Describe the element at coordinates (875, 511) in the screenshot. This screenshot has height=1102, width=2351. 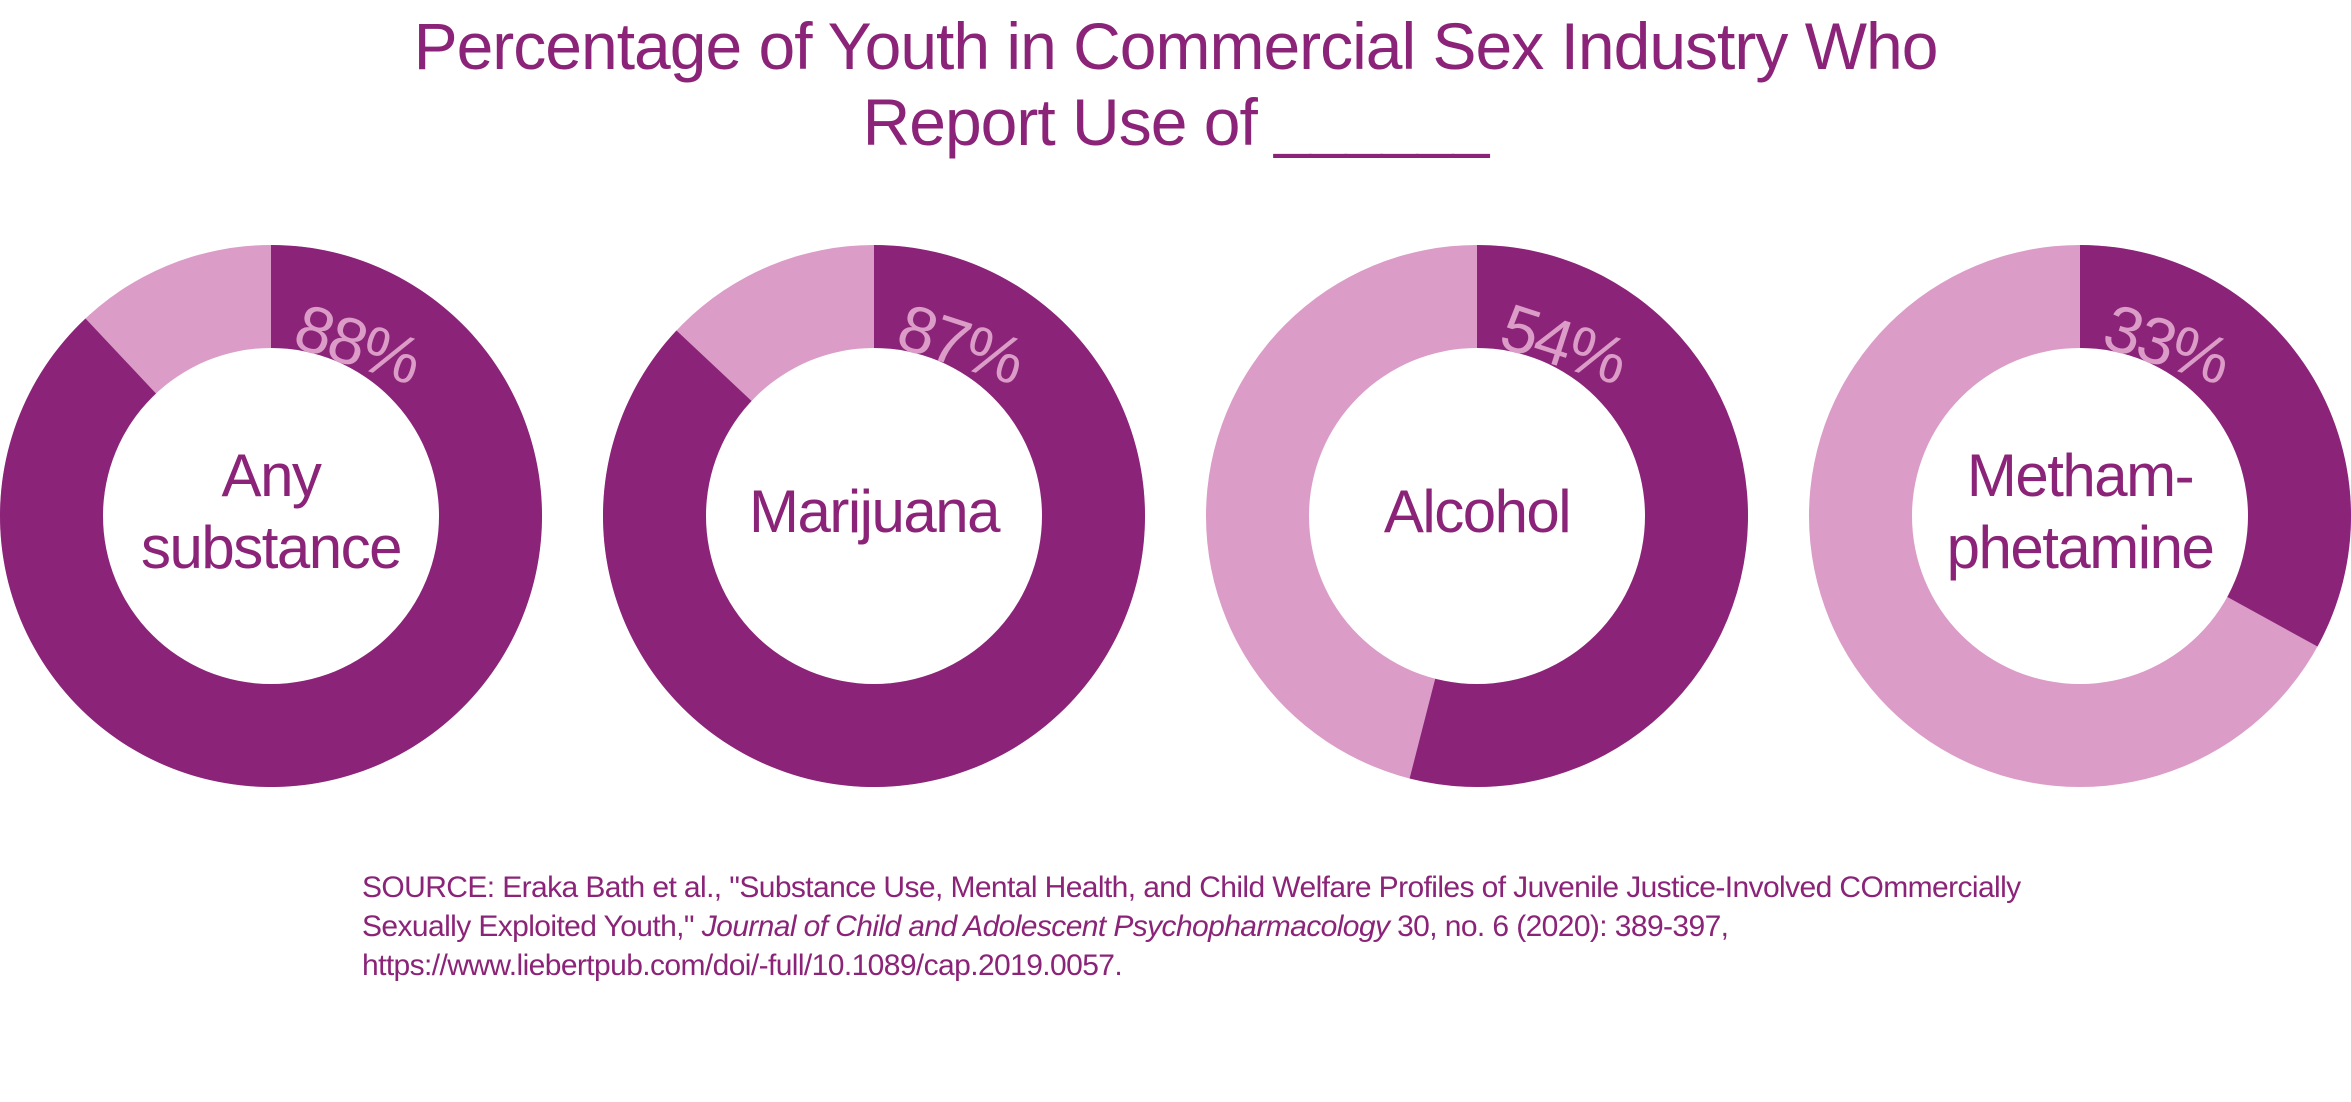
I see `donut-category-label: Marijuana` at that location.